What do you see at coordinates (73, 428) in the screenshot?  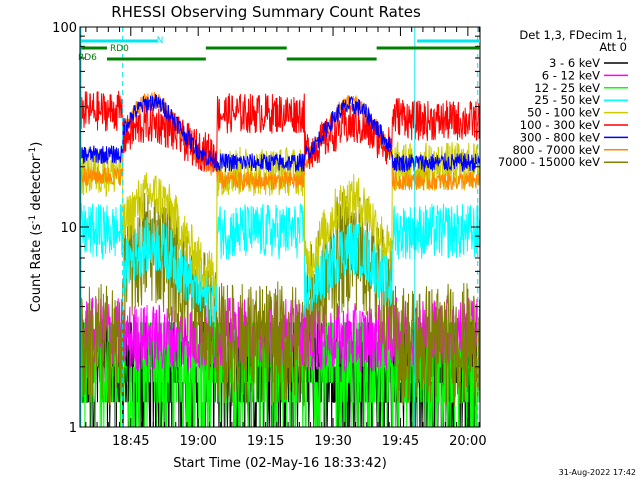 I see `y-tick-label: 1` at bounding box center [73, 428].